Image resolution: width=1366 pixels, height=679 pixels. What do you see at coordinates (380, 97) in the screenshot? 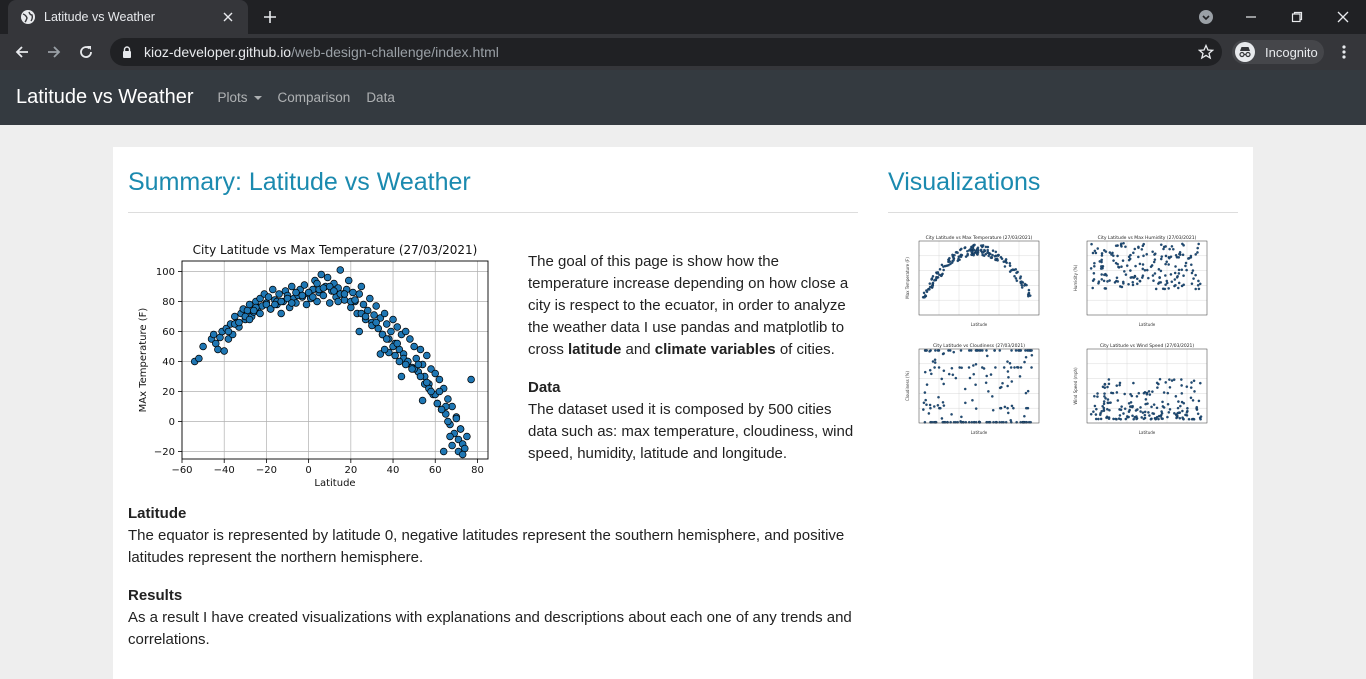
I see `nav-item-data: Data` at bounding box center [380, 97].